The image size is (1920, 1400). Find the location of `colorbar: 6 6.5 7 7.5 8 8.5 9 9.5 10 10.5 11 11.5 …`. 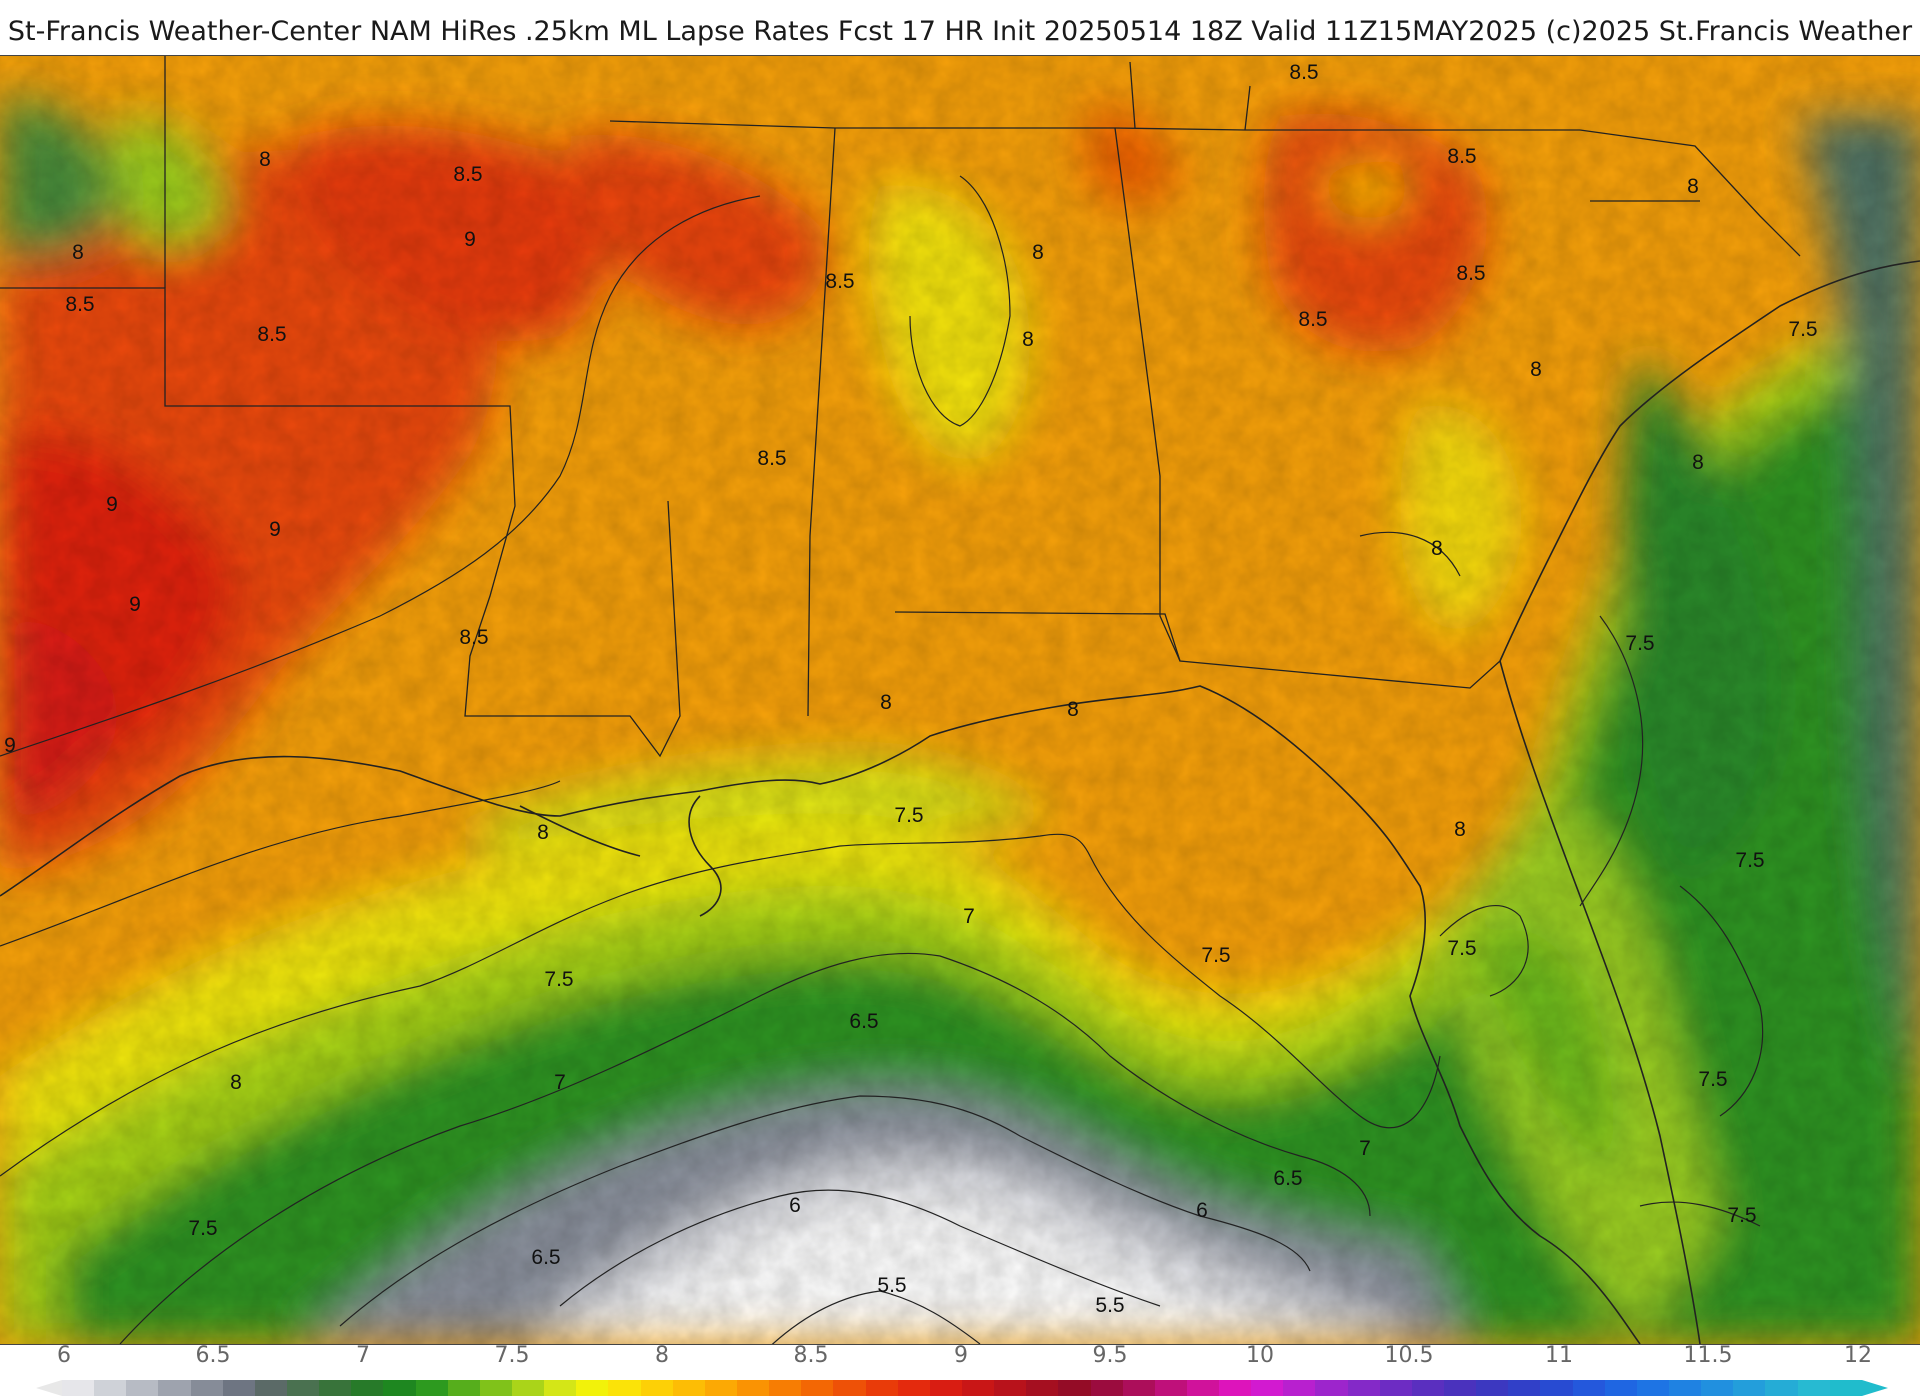

colorbar: 6 6.5 7 7.5 8 8.5 9 9.5 10 10.5 11 11.5 … is located at coordinates (960, 1371).